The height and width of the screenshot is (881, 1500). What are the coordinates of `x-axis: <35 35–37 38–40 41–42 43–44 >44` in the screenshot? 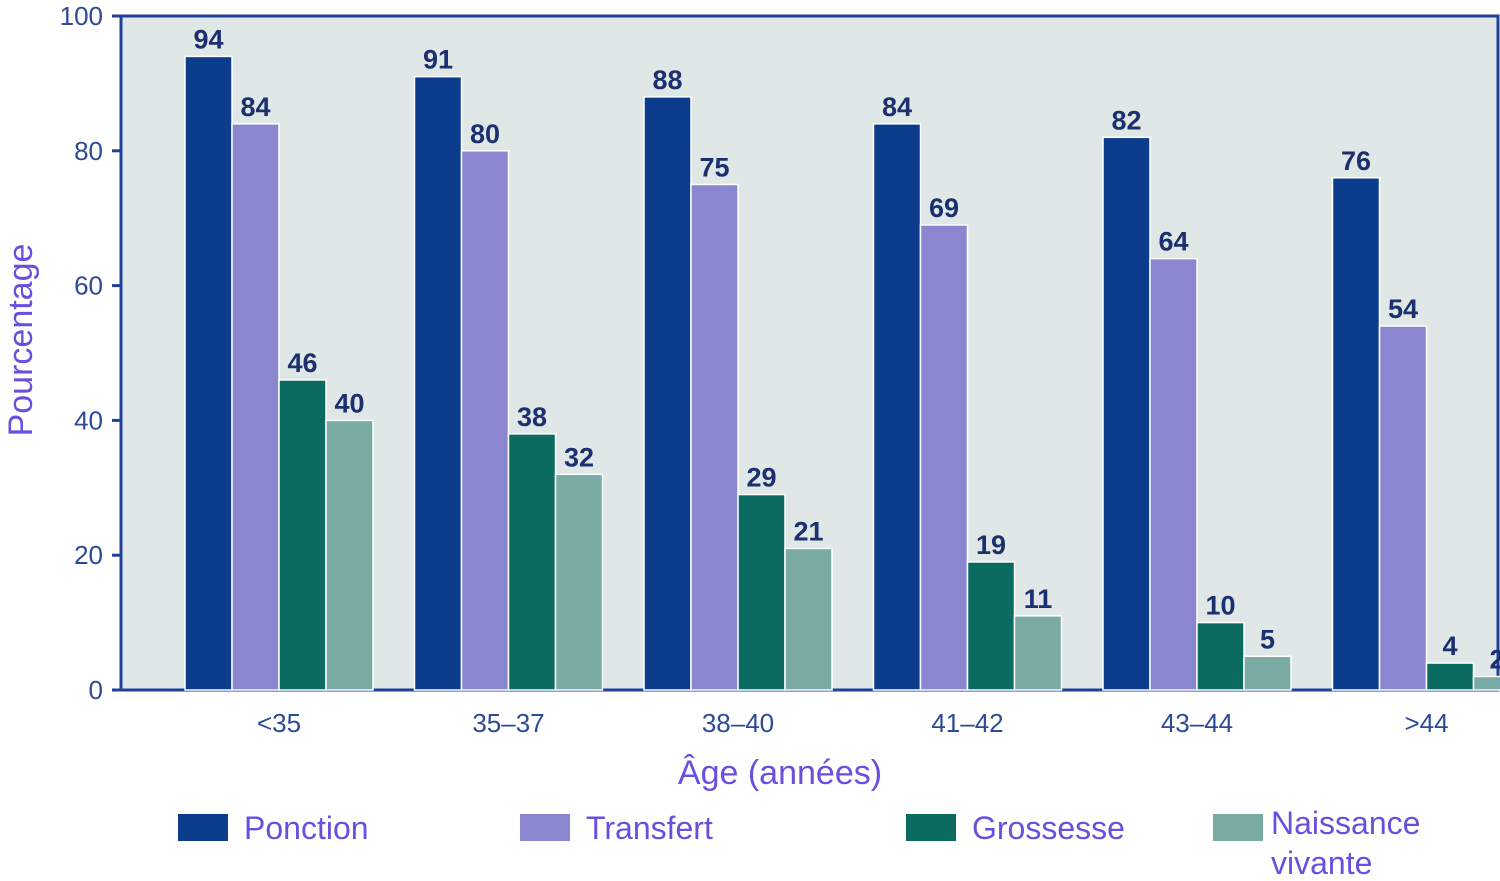 It's located at (853, 723).